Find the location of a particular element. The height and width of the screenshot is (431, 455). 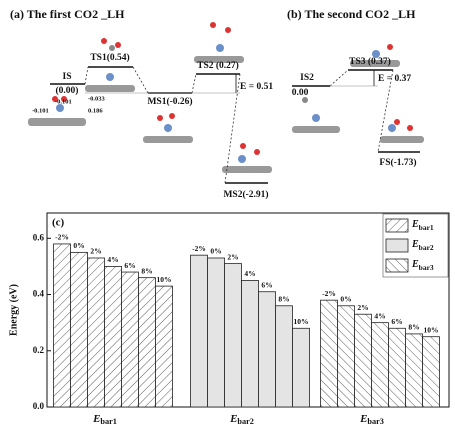

state-label: TS2 (0.27) is located at coordinates (218, 65).